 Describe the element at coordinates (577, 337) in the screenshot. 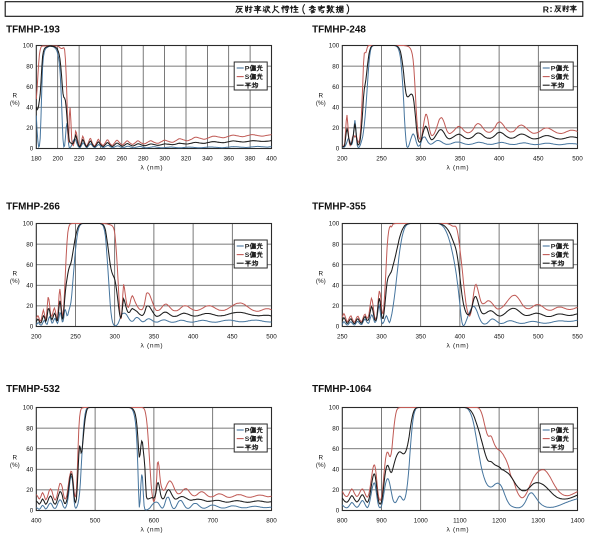

I see `svg-text: 550` at that location.